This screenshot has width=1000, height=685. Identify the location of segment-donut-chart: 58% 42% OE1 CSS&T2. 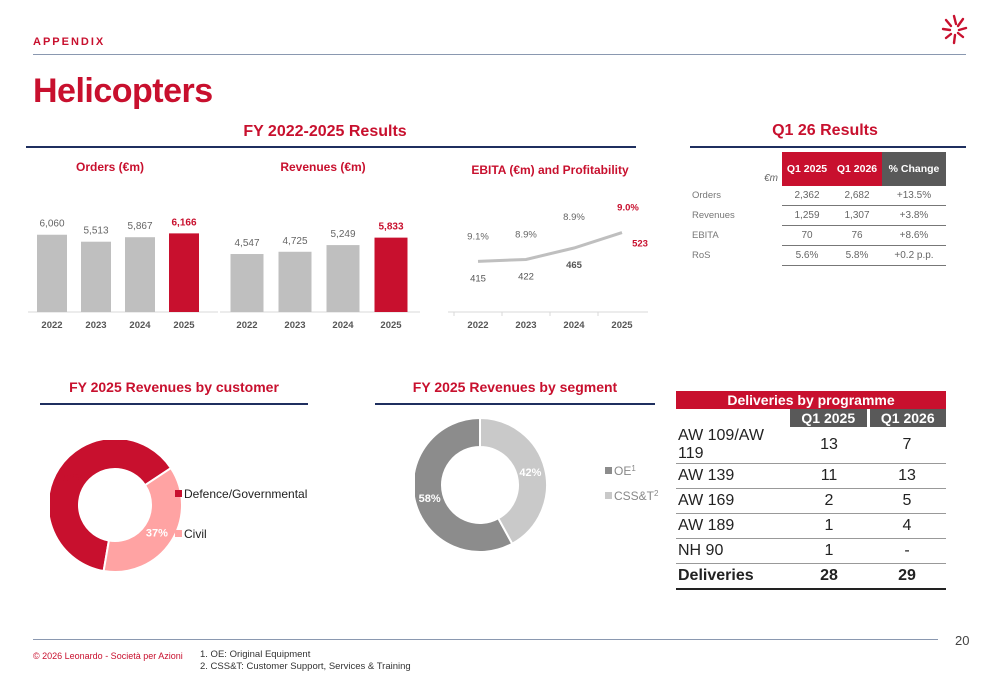
(537, 484).